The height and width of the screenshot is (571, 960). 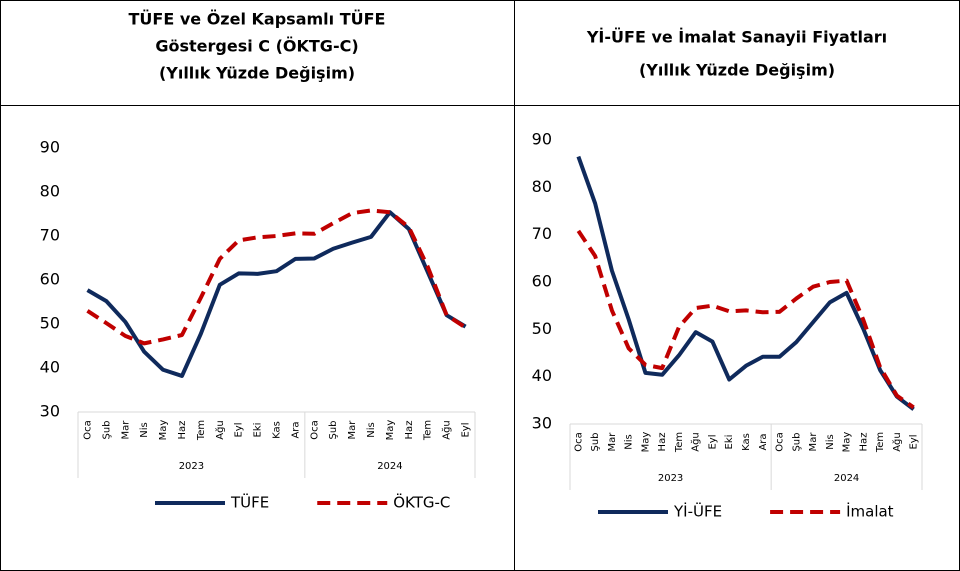 What do you see at coordinates (736, 37) in the screenshot?
I see `chart-title: Yİ-ÜFE ve İmalat Sanayii Fiyatları` at bounding box center [736, 37].